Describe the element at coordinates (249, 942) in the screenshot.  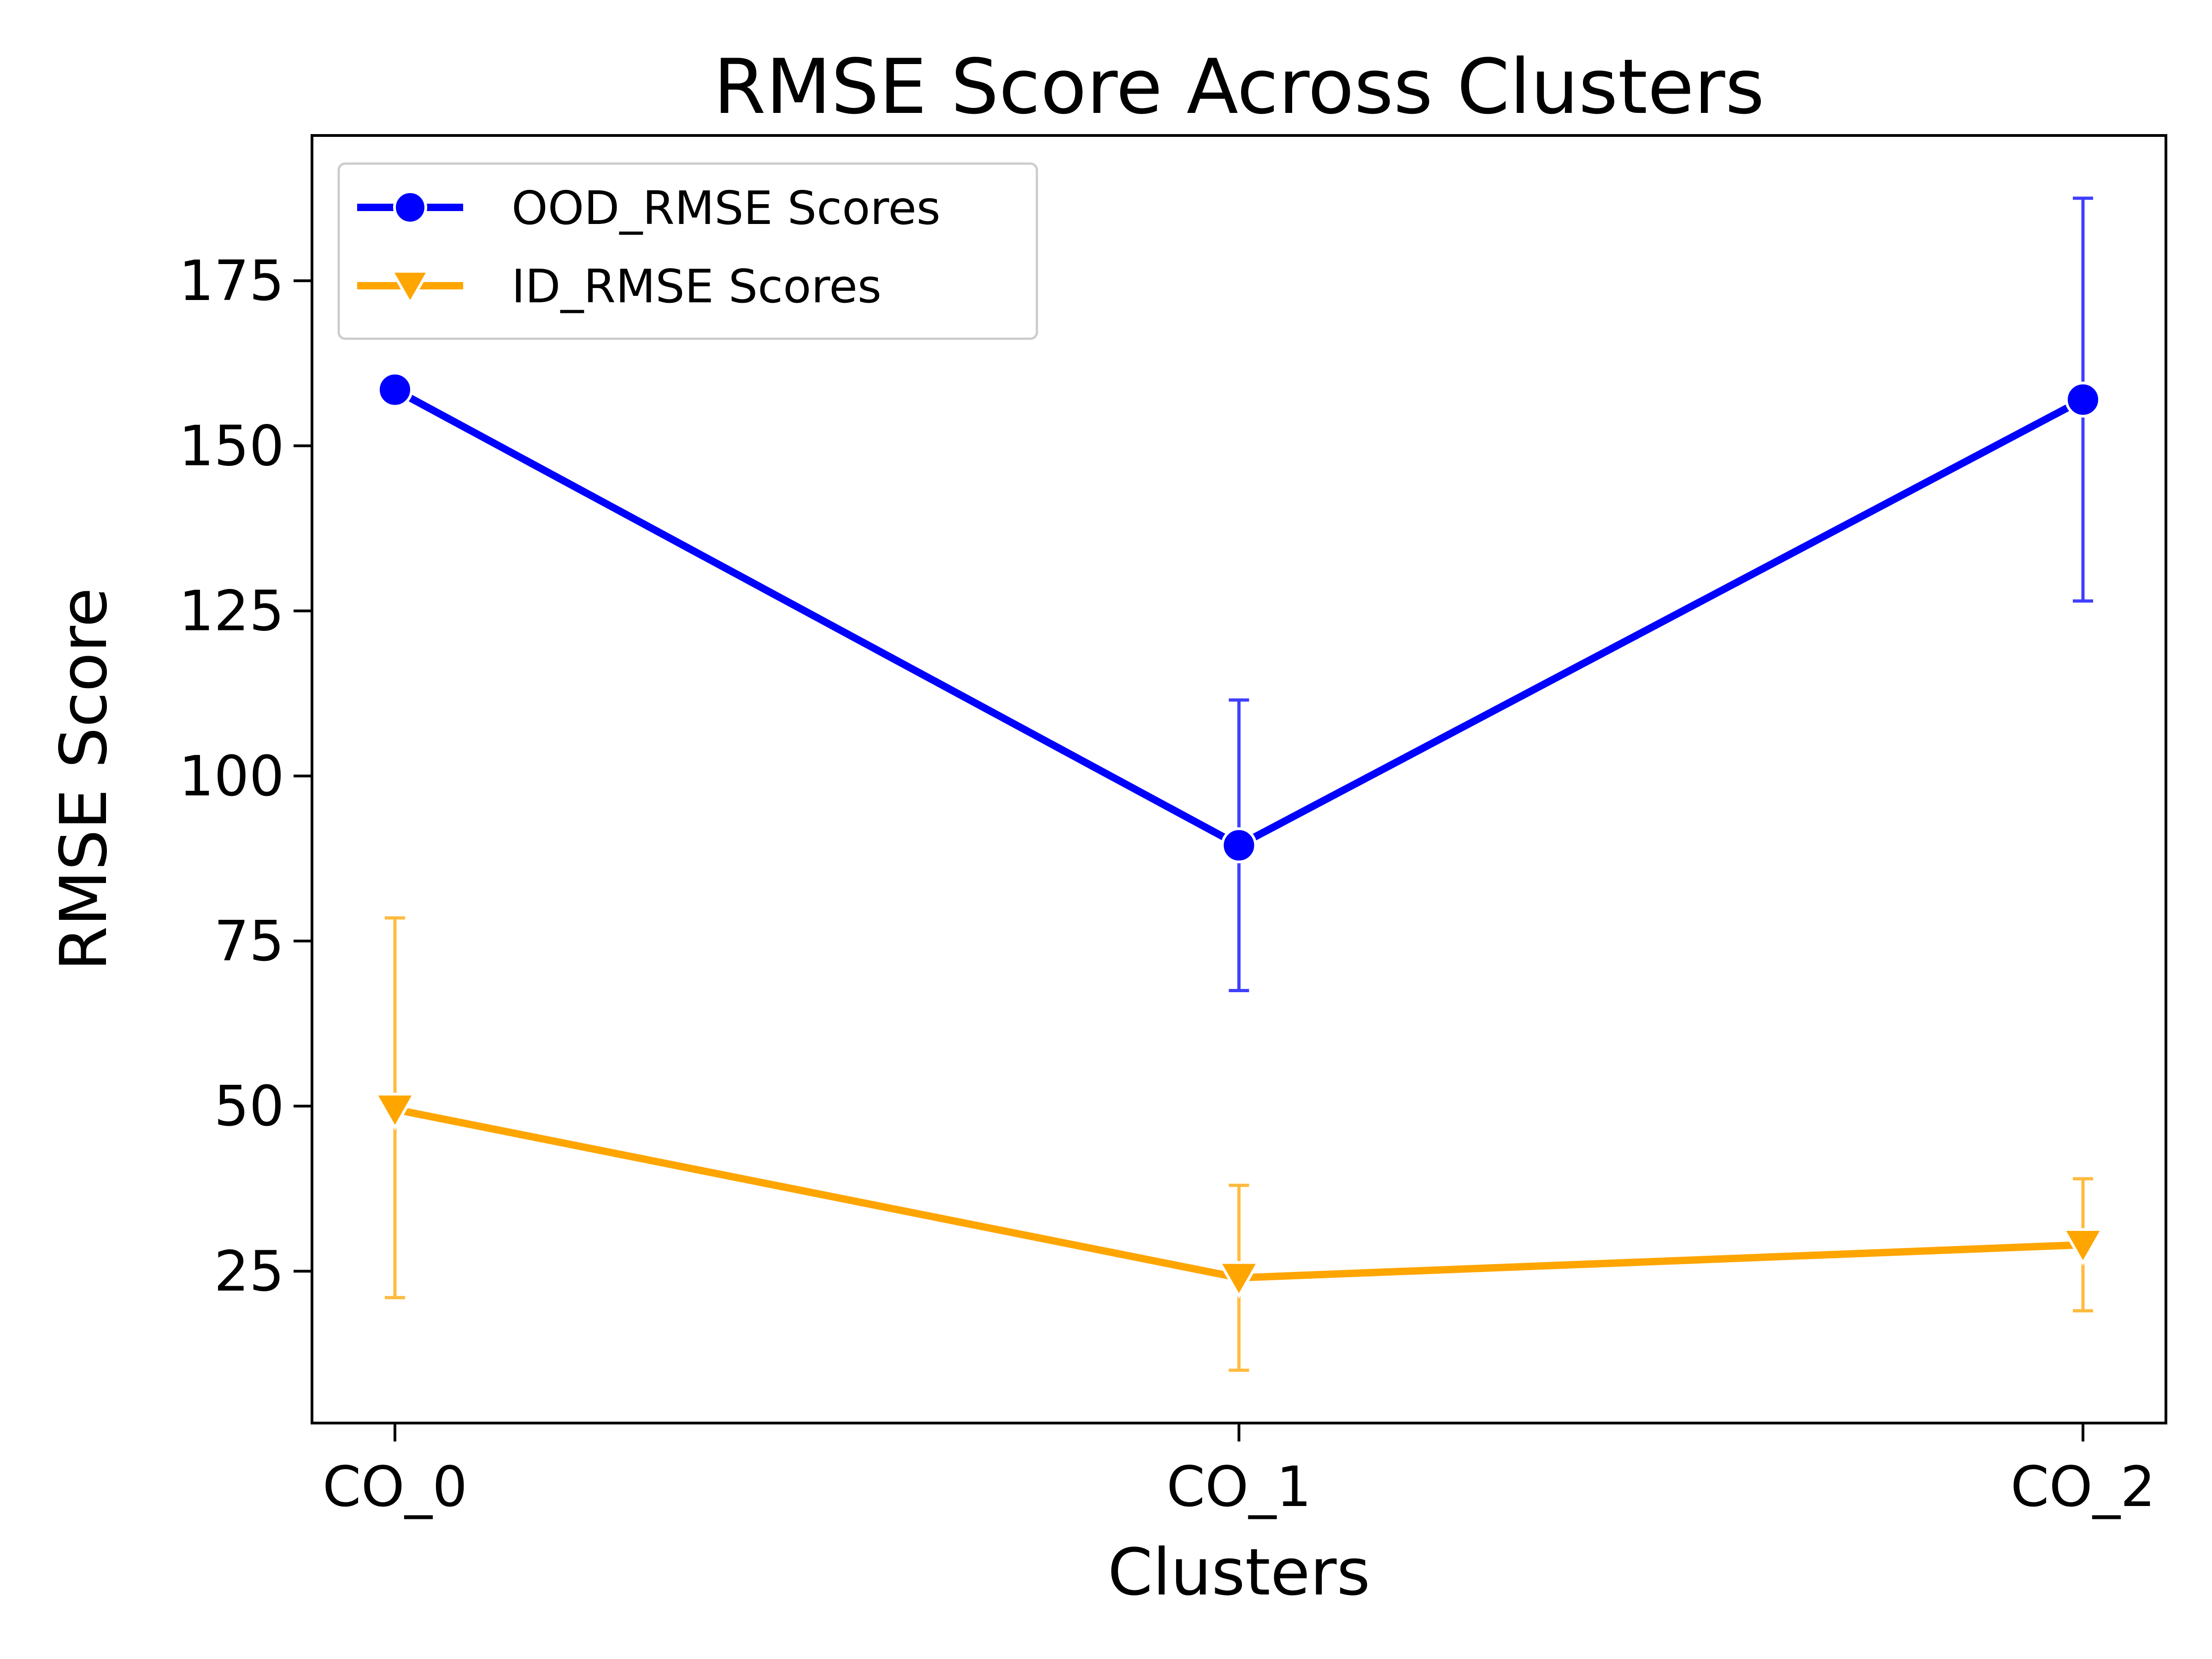
I see `y-tick-label: 75` at that location.